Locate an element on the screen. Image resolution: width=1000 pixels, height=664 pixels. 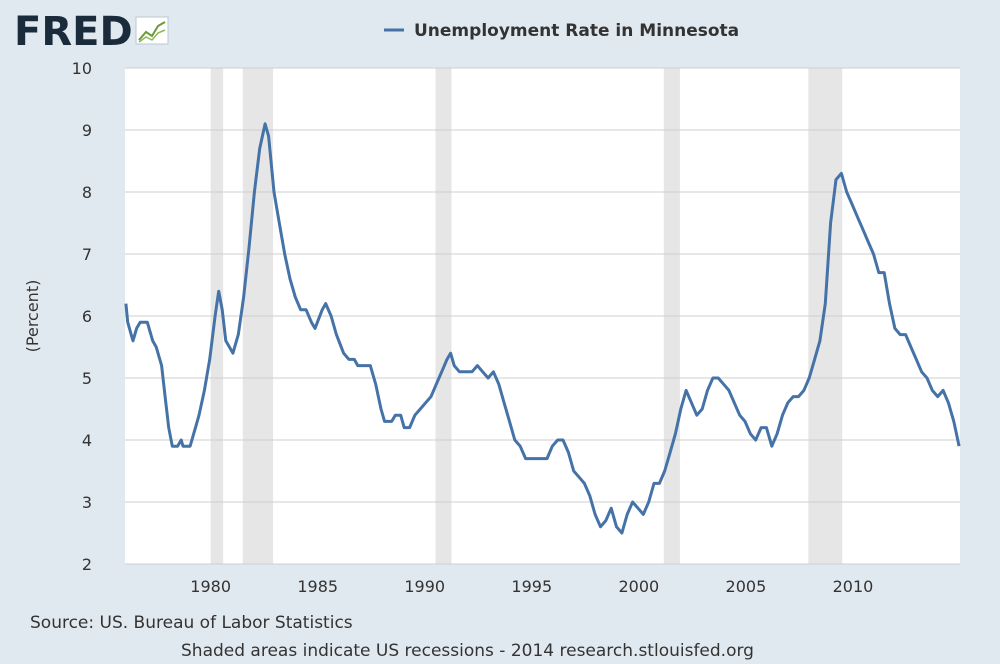
y-tick-label: 10 is located at coordinates (82, 68).